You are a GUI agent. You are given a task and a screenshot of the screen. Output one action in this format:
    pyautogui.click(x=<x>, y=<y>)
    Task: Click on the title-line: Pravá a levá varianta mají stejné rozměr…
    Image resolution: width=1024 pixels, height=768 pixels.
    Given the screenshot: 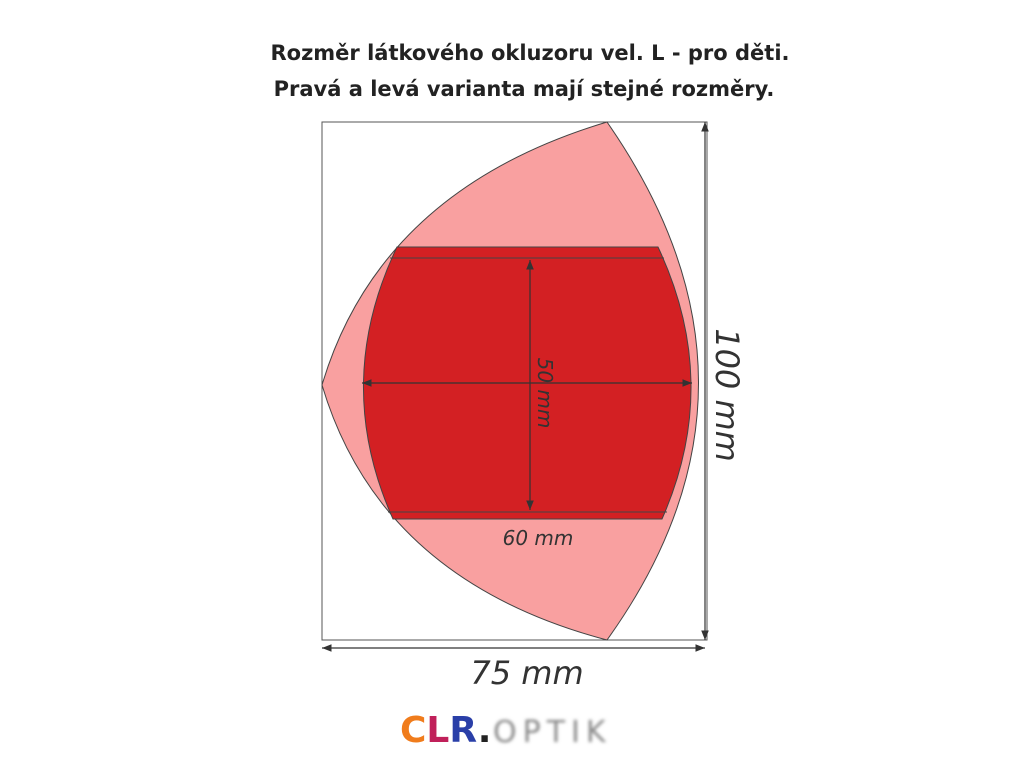 What is the action you would take?
    pyautogui.click(x=524, y=89)
    